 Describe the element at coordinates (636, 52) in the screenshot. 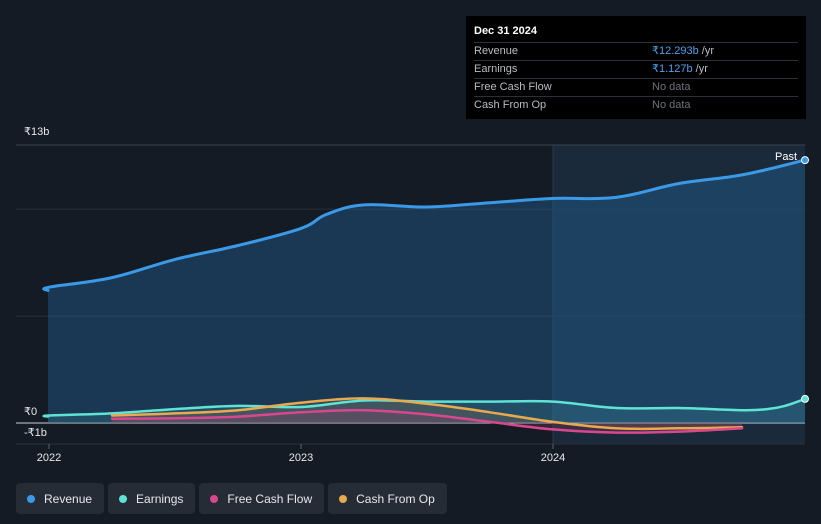

I see `tooltip-row-revenue: Revenue ₹12.293b /yr` at that location.